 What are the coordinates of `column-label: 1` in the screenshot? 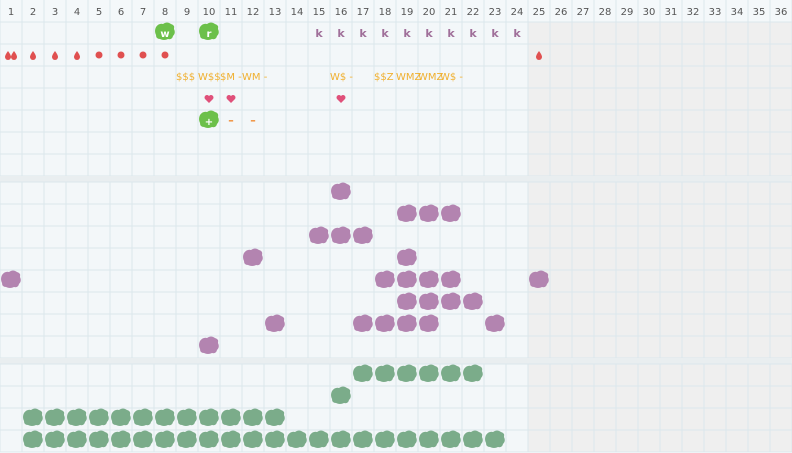 It's located at (11, 12).